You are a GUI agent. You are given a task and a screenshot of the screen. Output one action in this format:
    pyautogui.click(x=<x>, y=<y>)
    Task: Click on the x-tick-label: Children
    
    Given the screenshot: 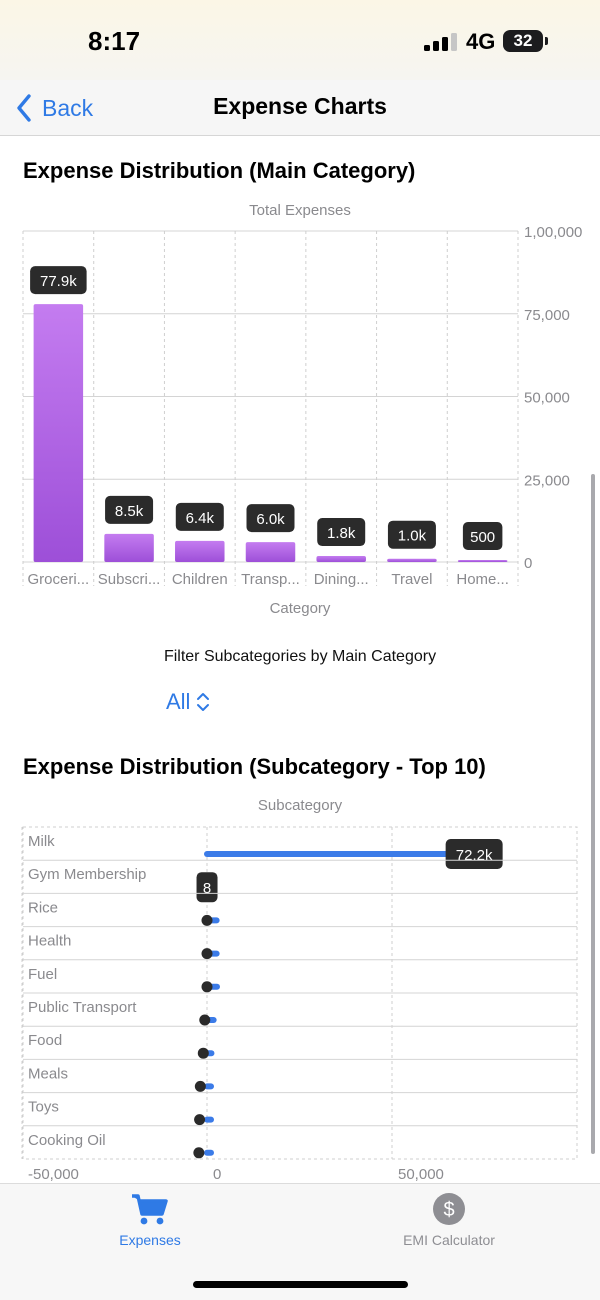 What is the action you would take?
    pyautogui.click(x=200, y=579)
    